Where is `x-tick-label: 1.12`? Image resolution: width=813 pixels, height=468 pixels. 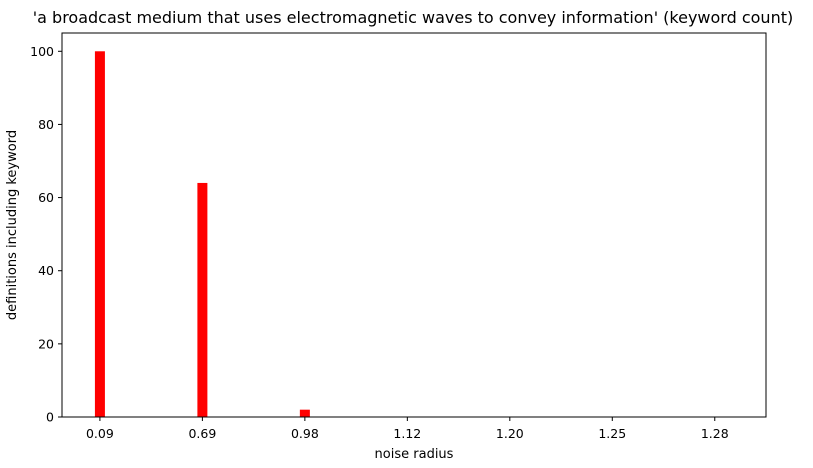
x-tick-label: 1.12 is located at coordinates (407, 433).